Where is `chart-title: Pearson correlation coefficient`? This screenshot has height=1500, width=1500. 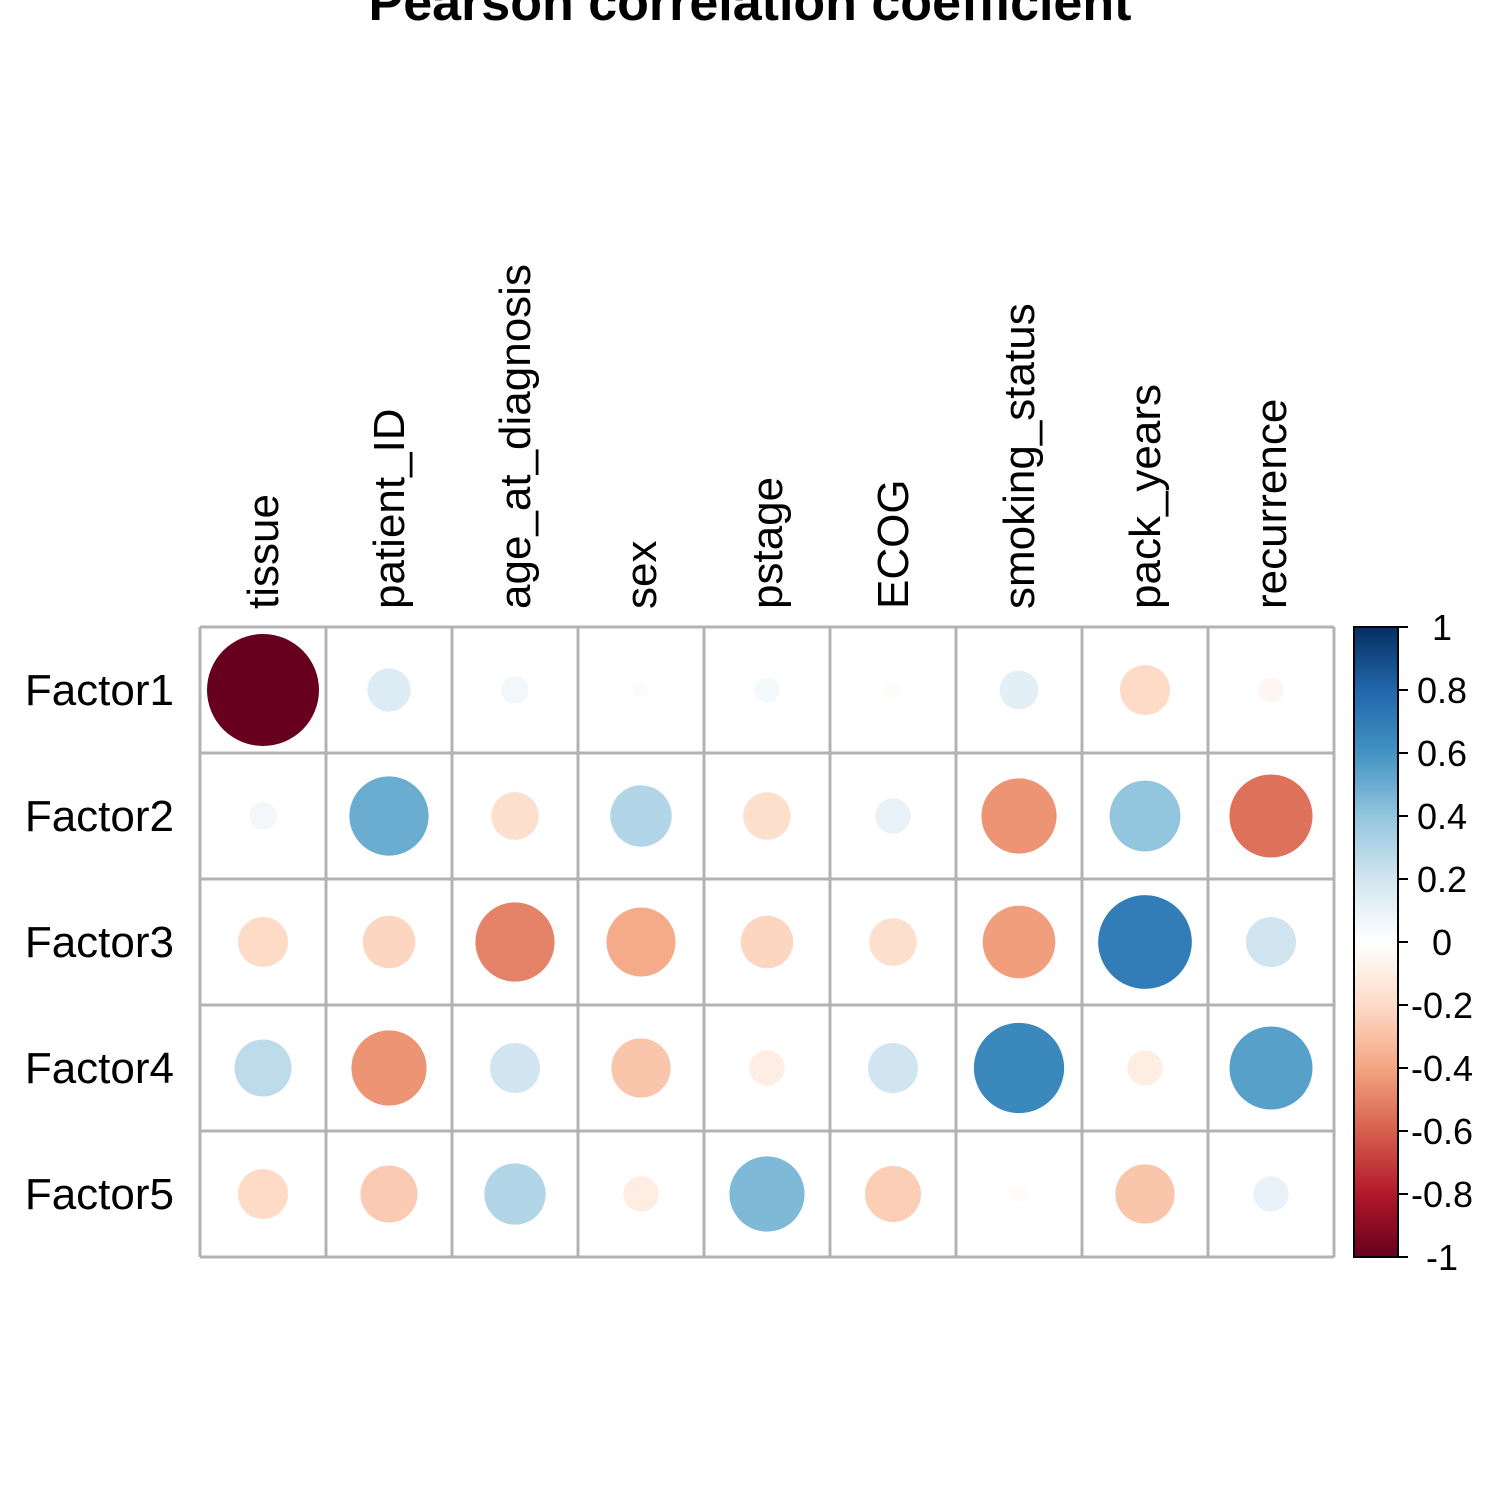 chart-title: Pearson correlation coefficient is located at coordinates (750, 16).